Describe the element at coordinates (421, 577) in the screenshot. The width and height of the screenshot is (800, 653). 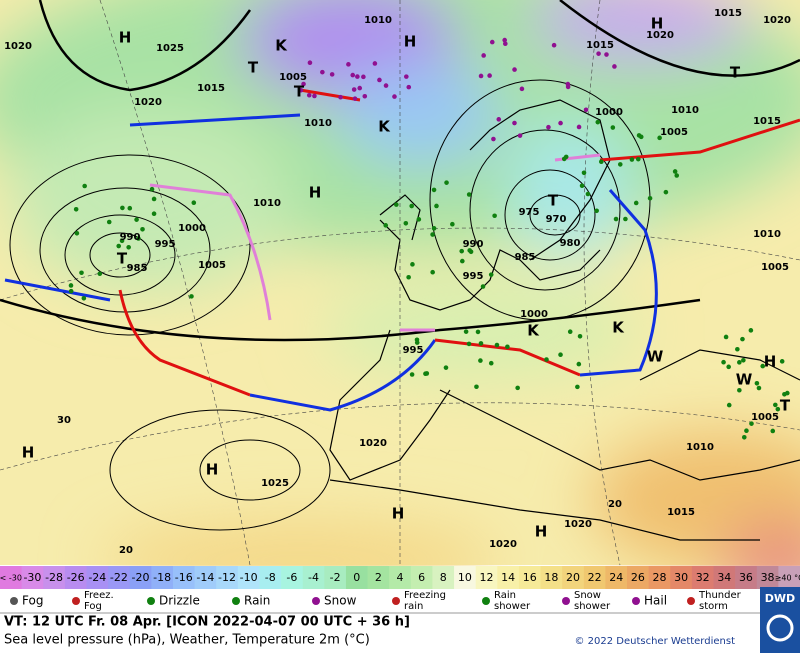
I see `scale-label: 6` at that location.